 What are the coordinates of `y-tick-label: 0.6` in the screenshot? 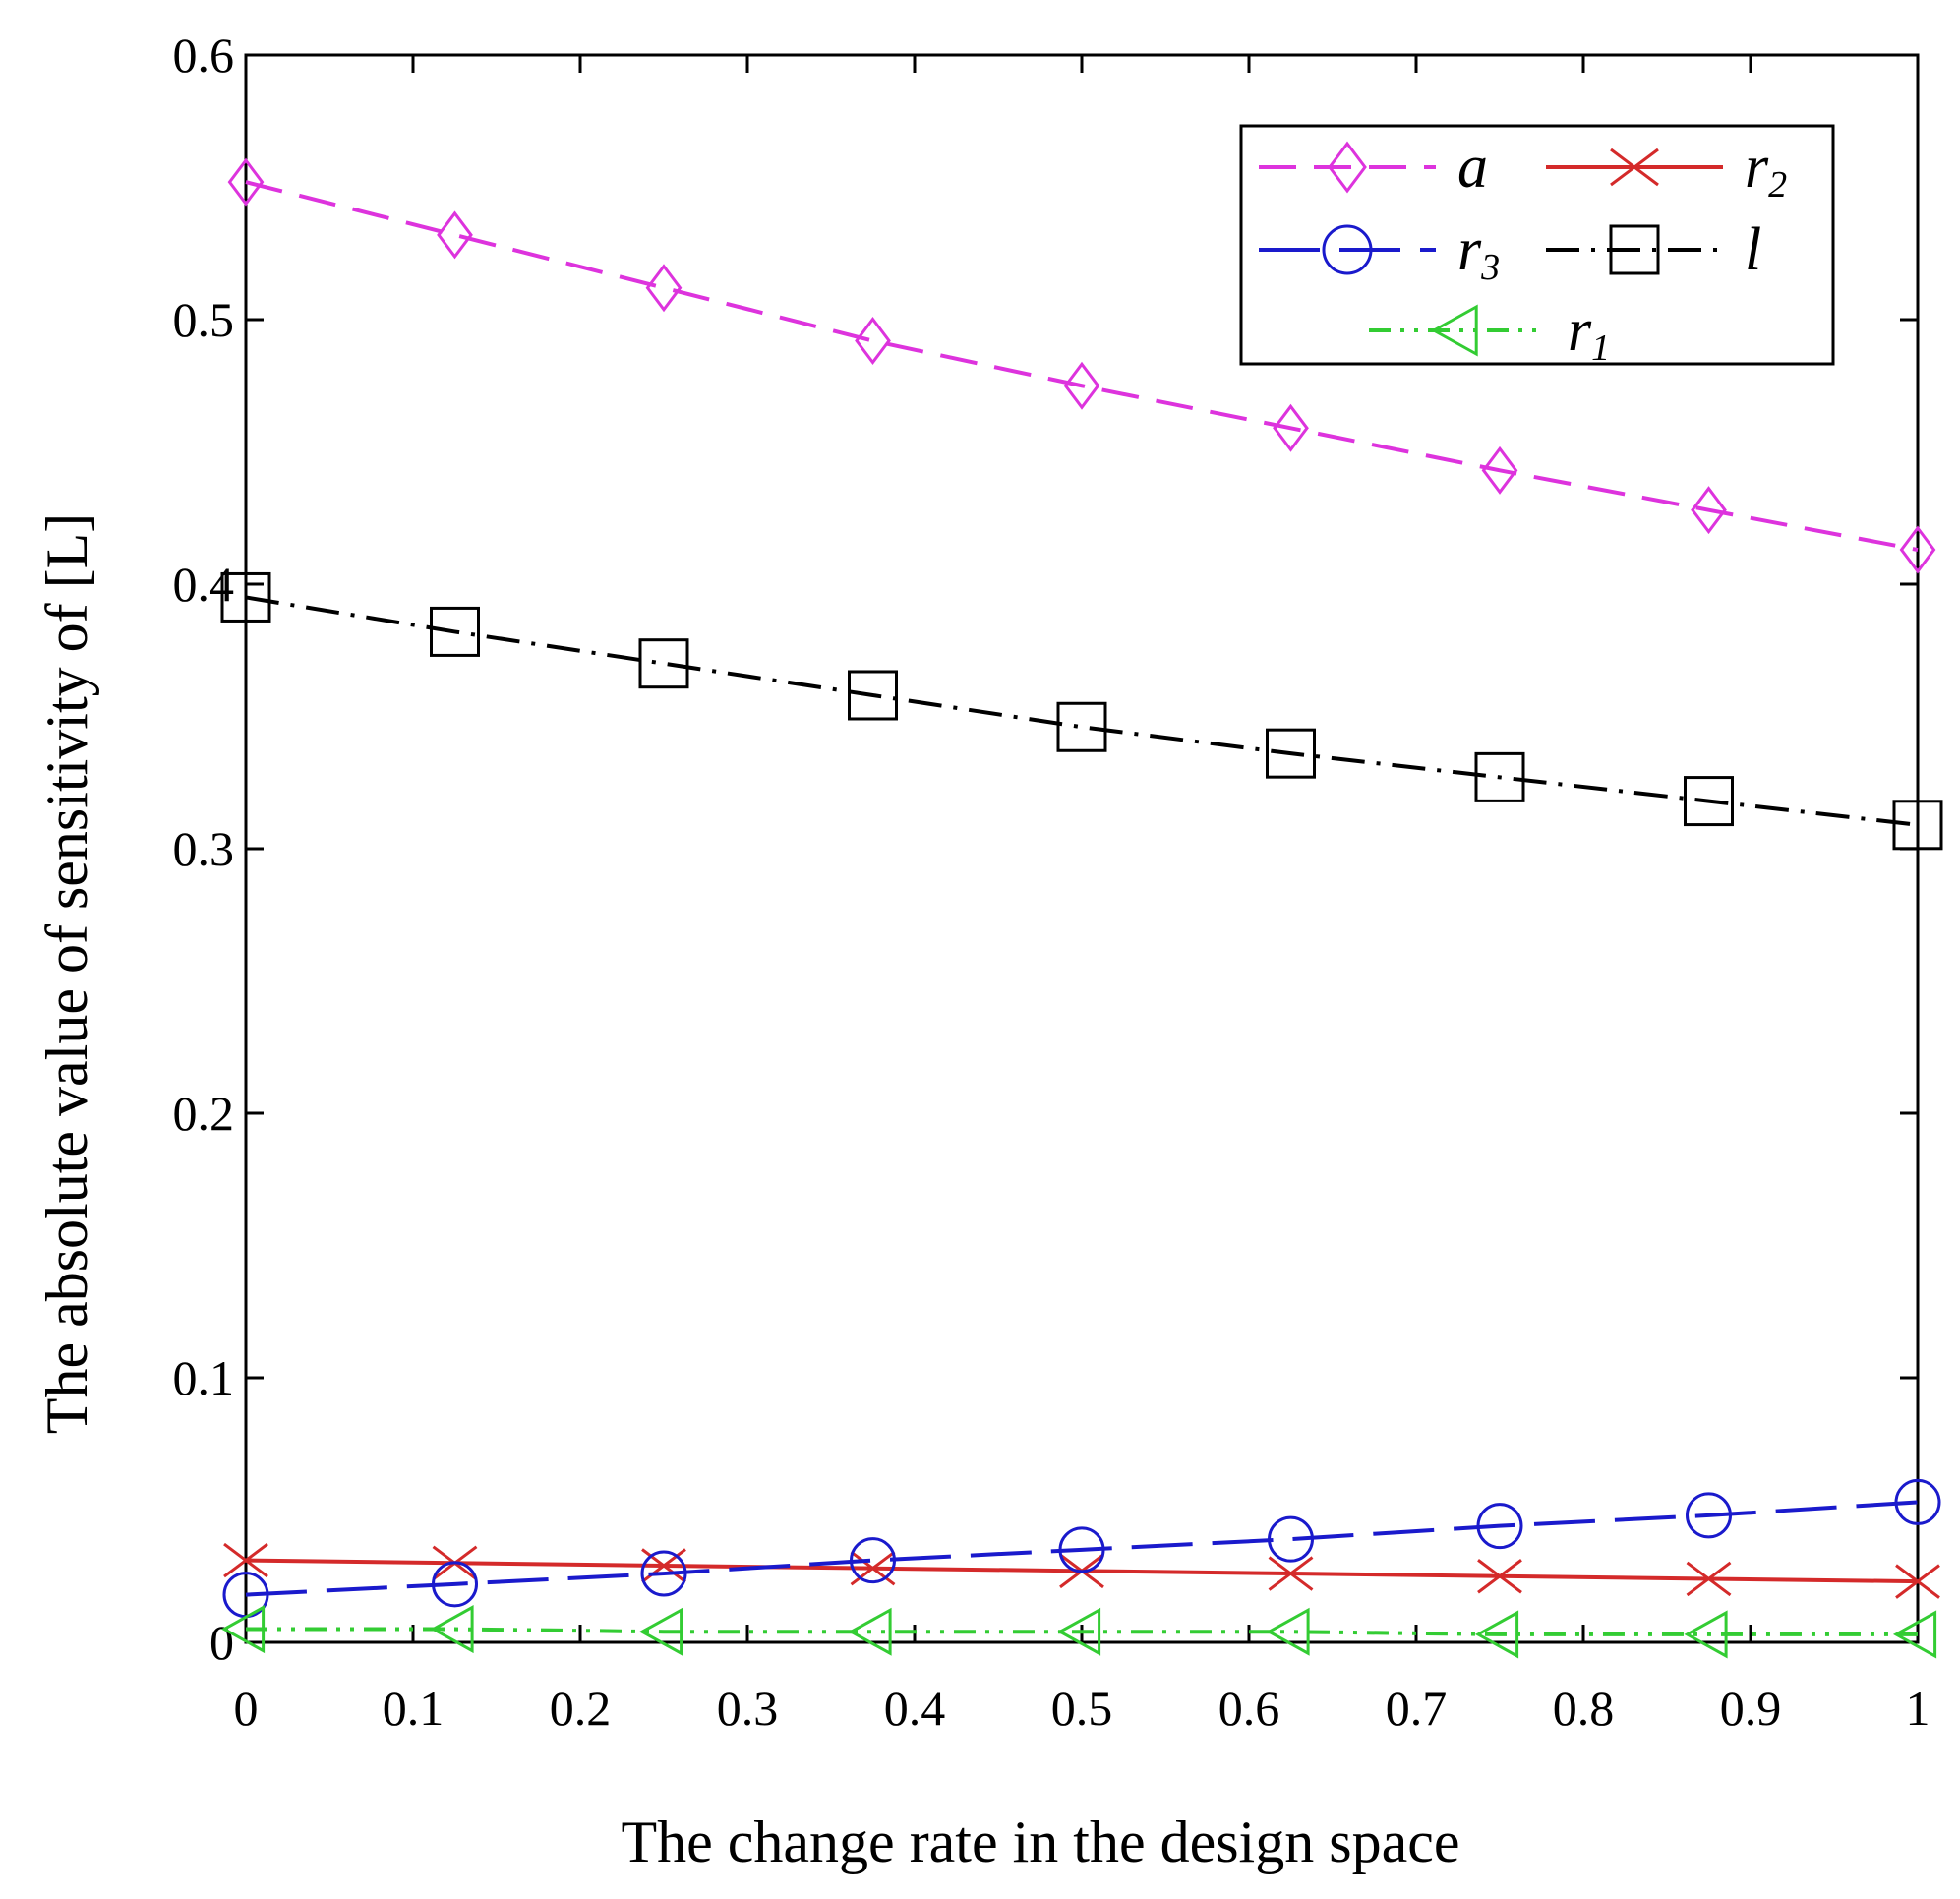 It's located at (204, 55).